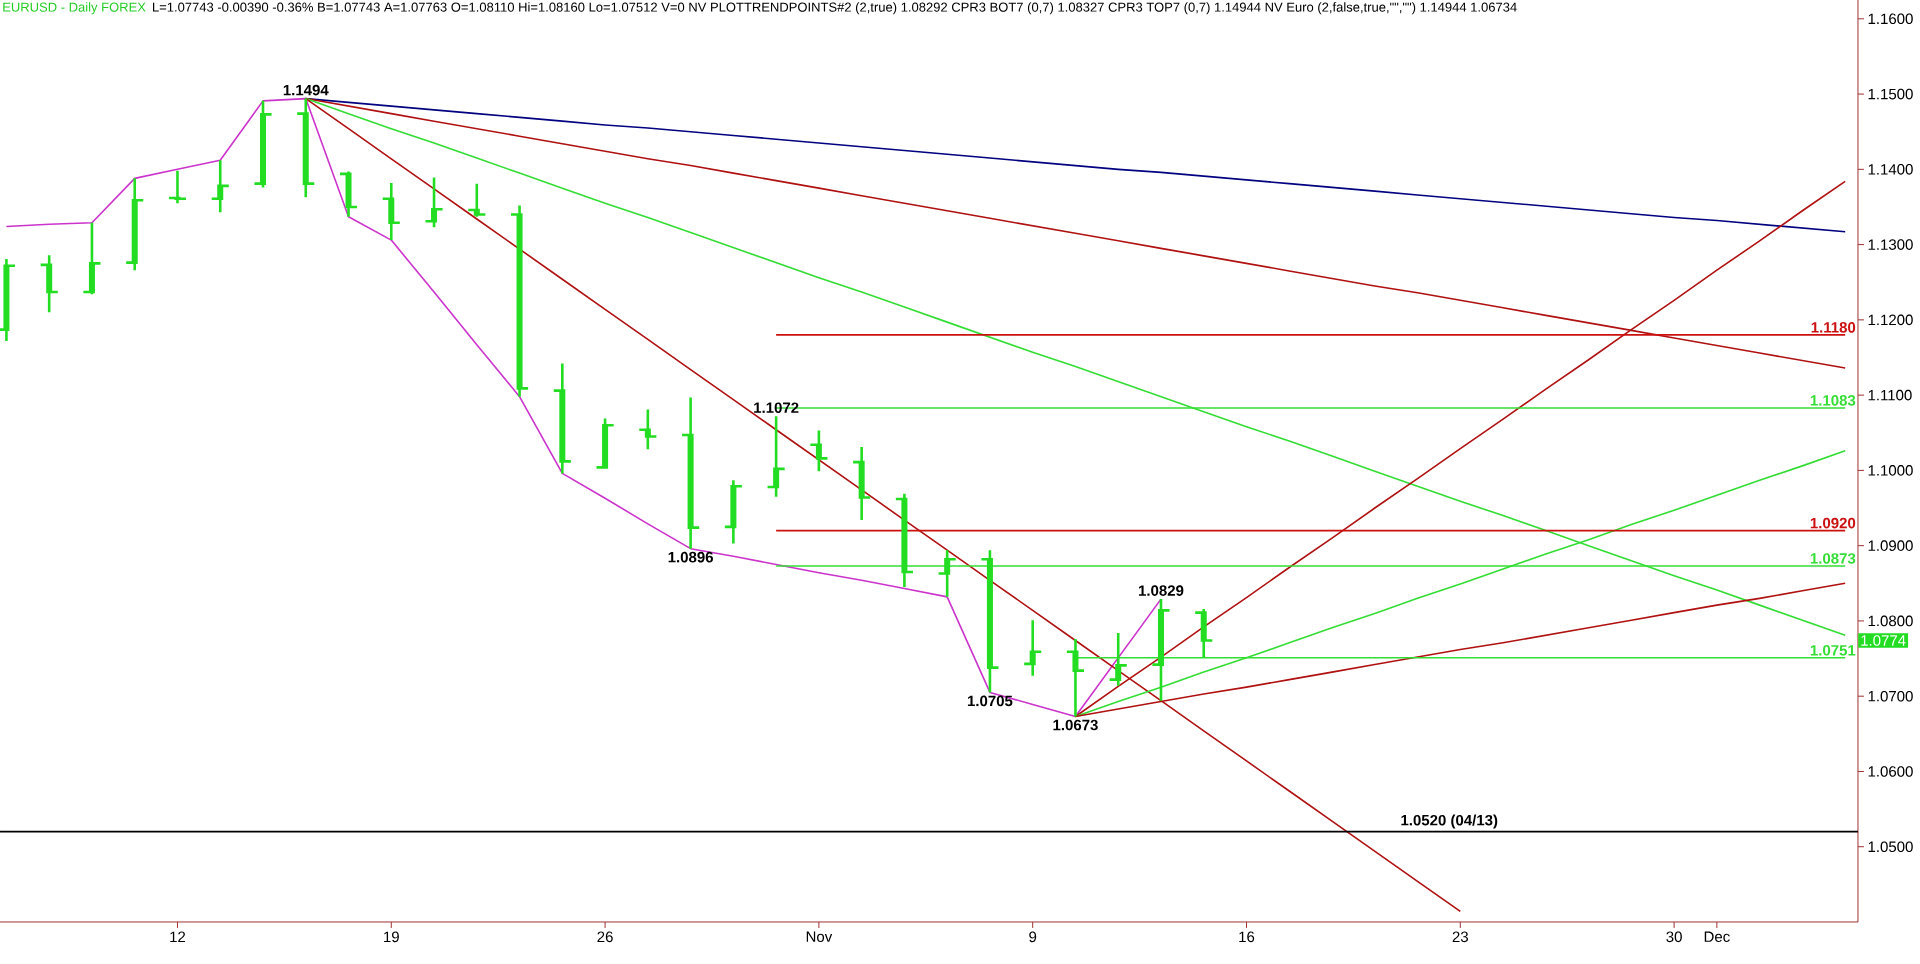  Describe the element at coordinates (391, 937) in the screenshot. I see `x-tick-label: 19` at that location.